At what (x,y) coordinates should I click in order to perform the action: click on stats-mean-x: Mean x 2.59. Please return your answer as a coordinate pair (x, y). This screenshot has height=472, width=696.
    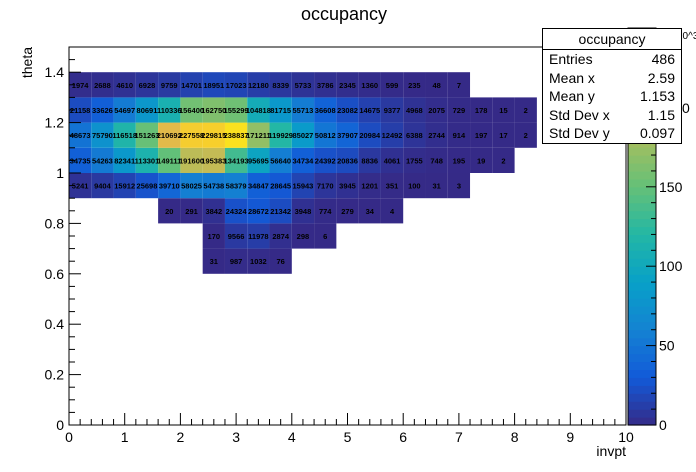
    Looking at the image, I should click on (612, 78).